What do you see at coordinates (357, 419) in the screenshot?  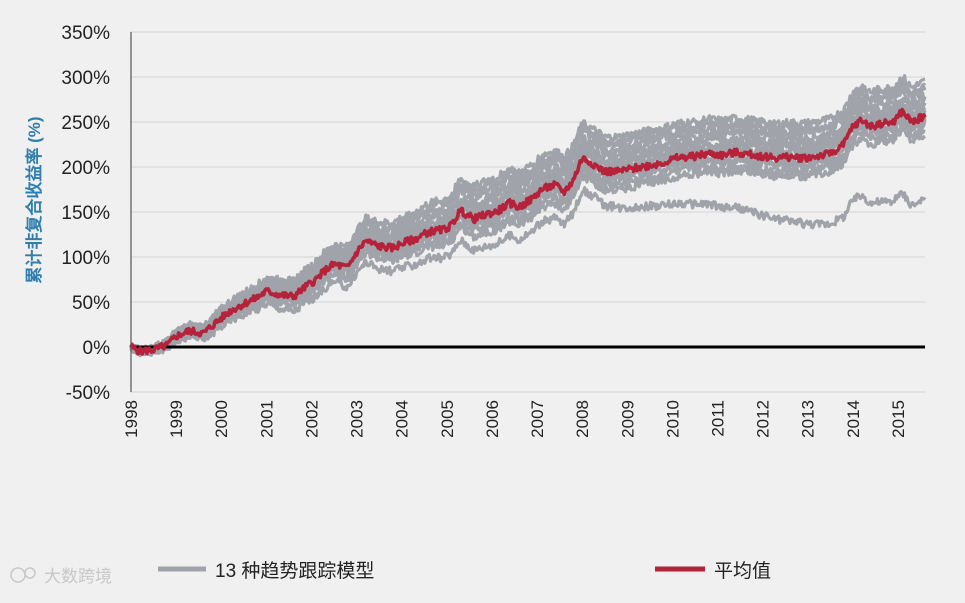 I see `x-tick-label: 2003` at bounding box center [357, 419].